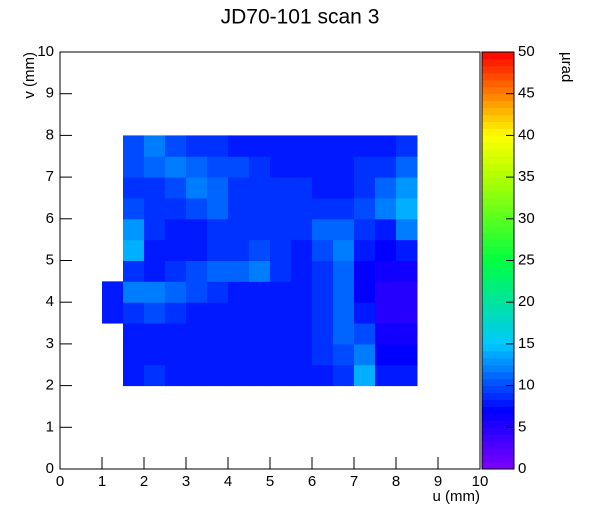 Image resolution: width=601 pixels, height=522 pixels. What do you see at coordinates (526, 301) in the screenshot?
I see `z-tick-label: 20` at bounding box center [526, 301].